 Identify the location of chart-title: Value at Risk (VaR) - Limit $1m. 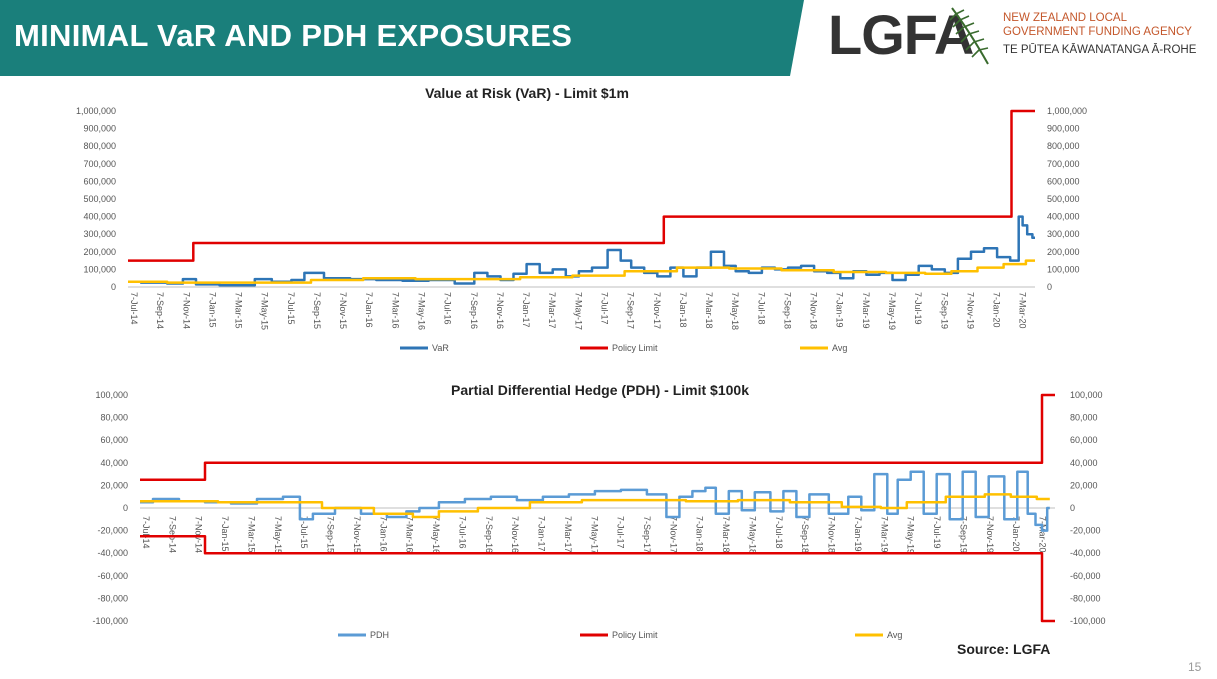
(527, 93).